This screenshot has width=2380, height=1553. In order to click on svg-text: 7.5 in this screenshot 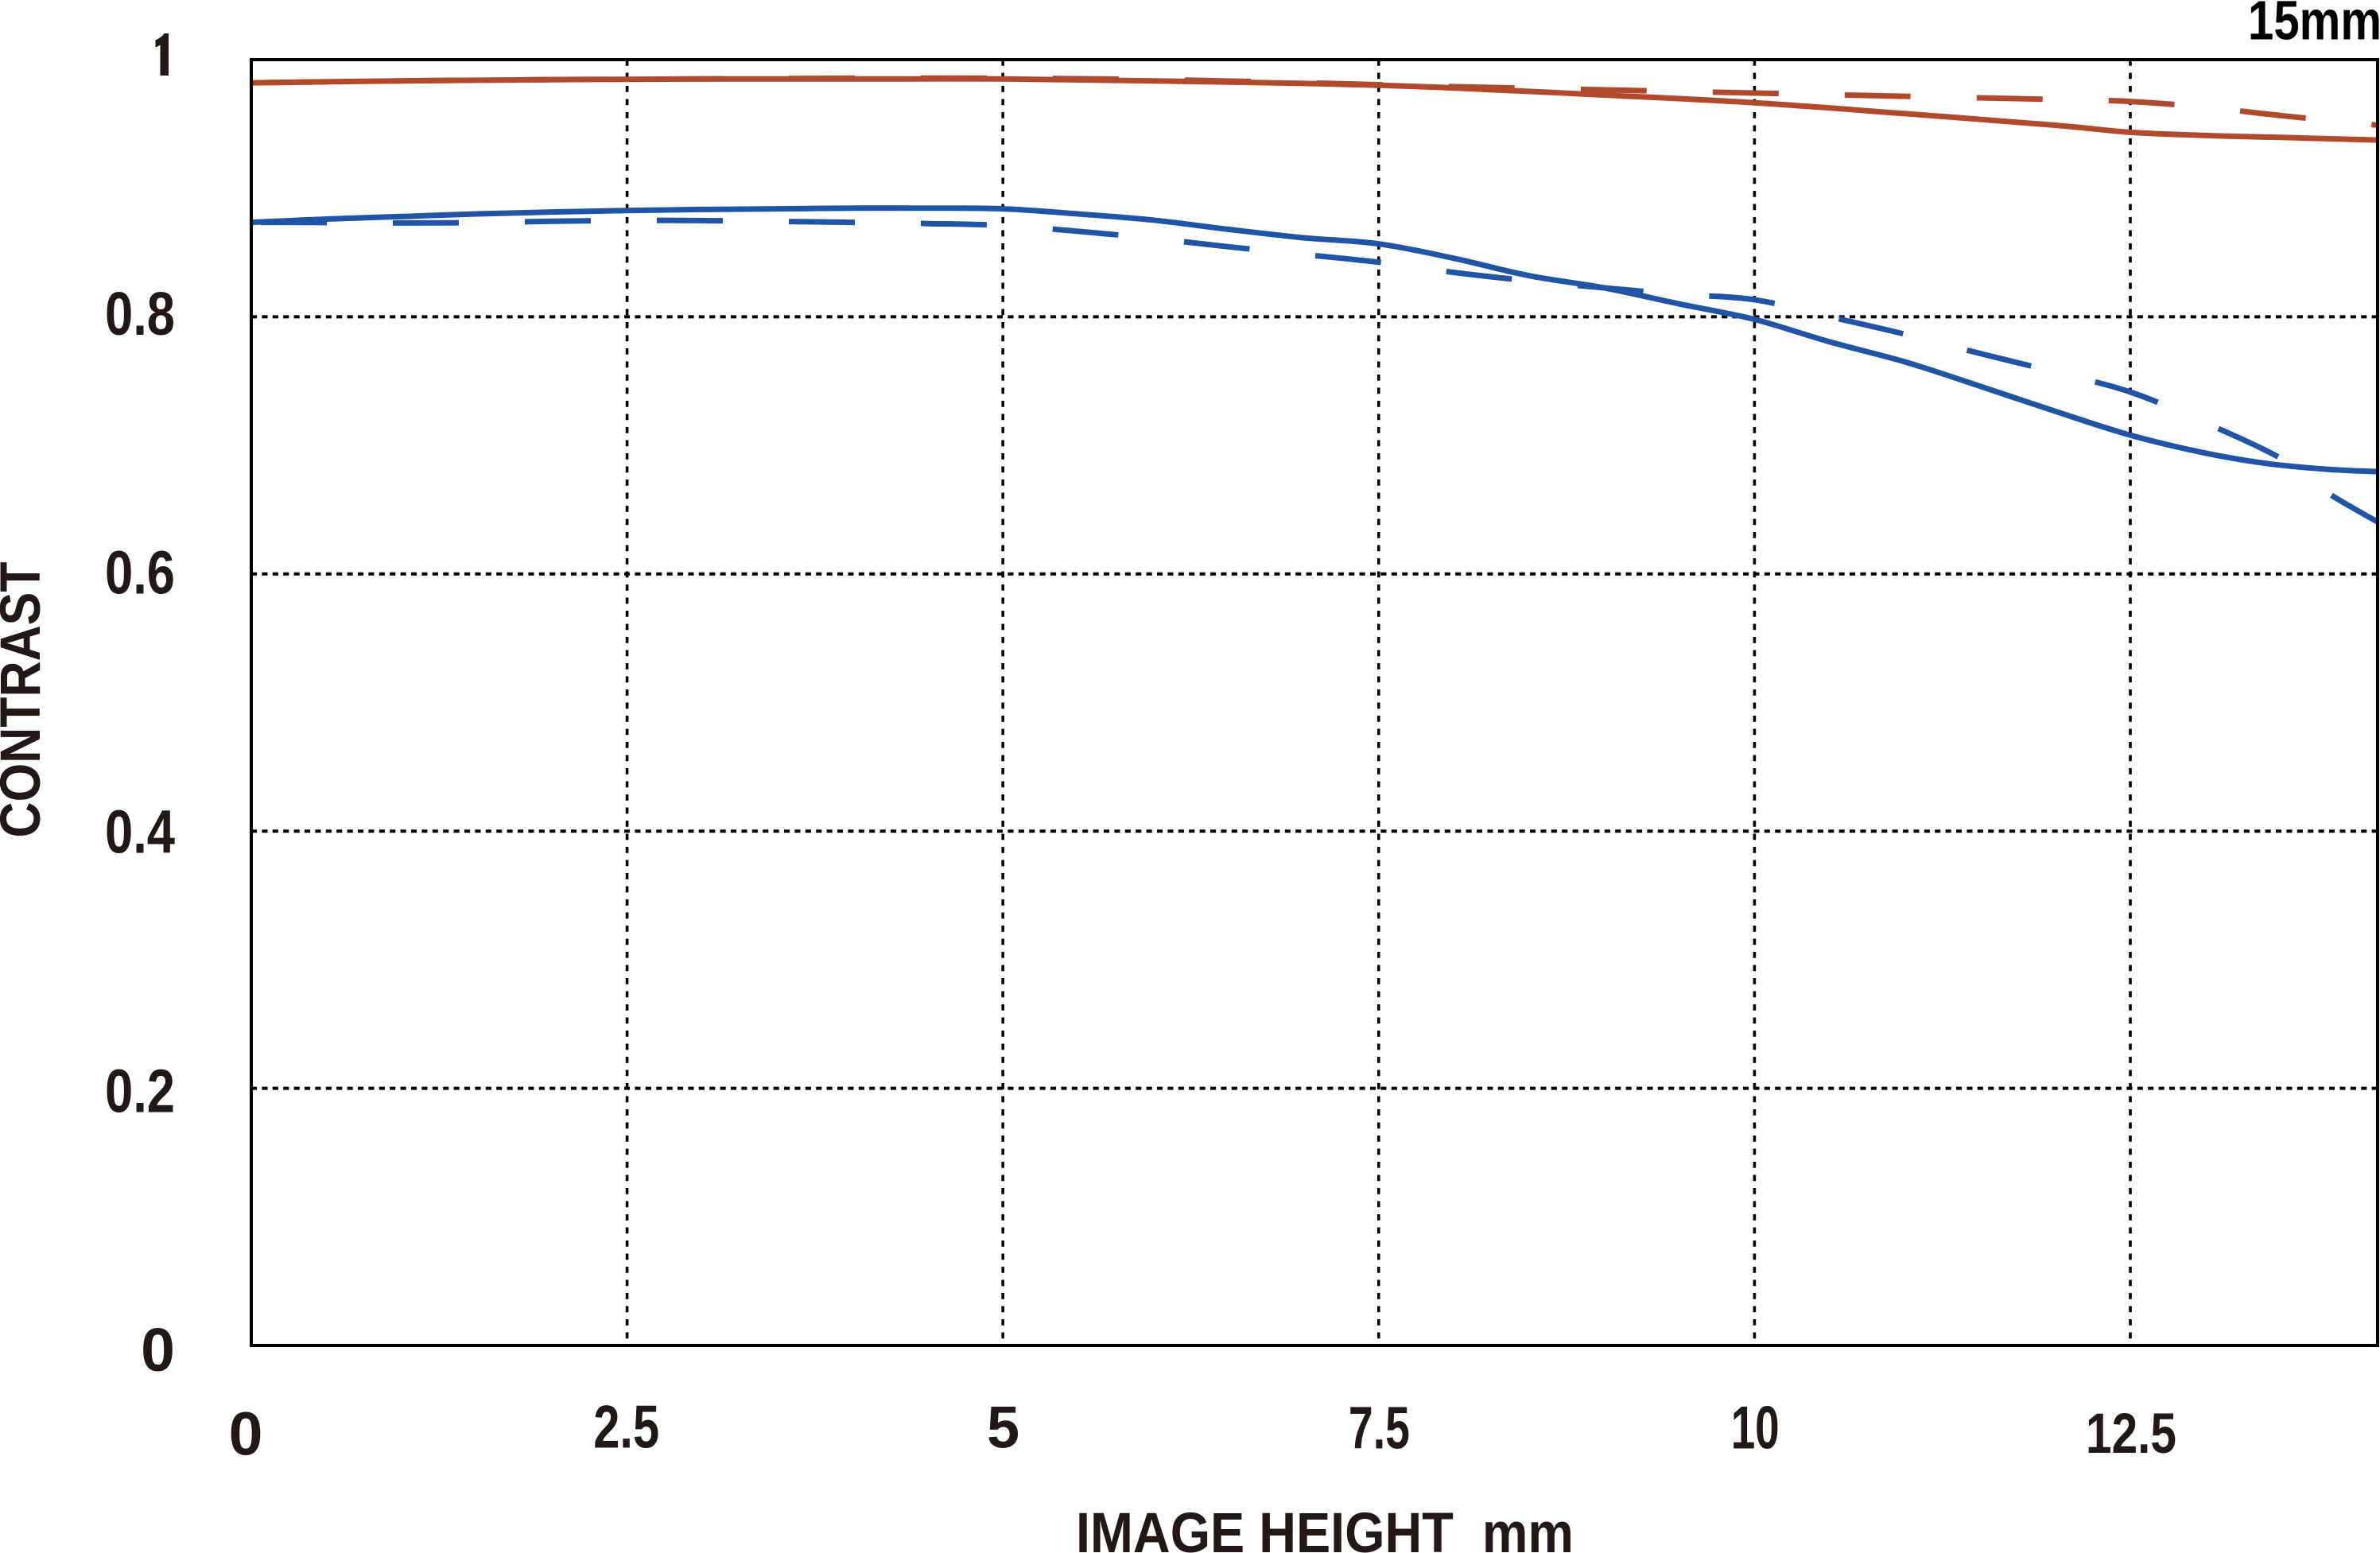, I will do `click(1379, 1428)`.